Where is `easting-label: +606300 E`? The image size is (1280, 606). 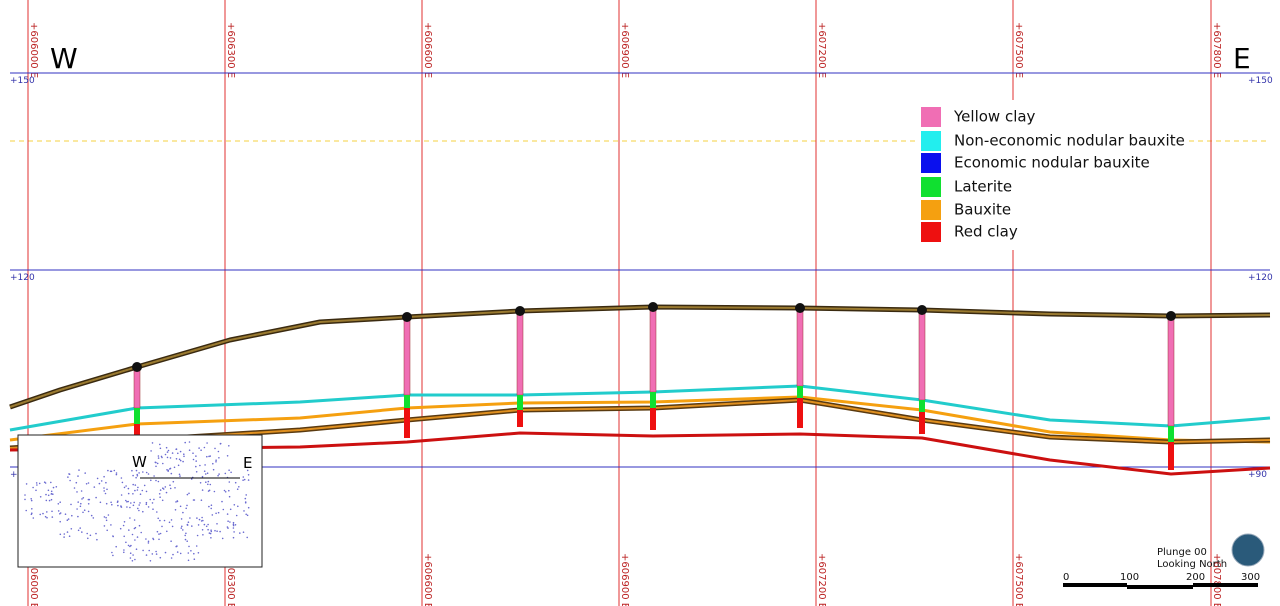
easting-label: +606300 E is located at coordinates (230, 579).